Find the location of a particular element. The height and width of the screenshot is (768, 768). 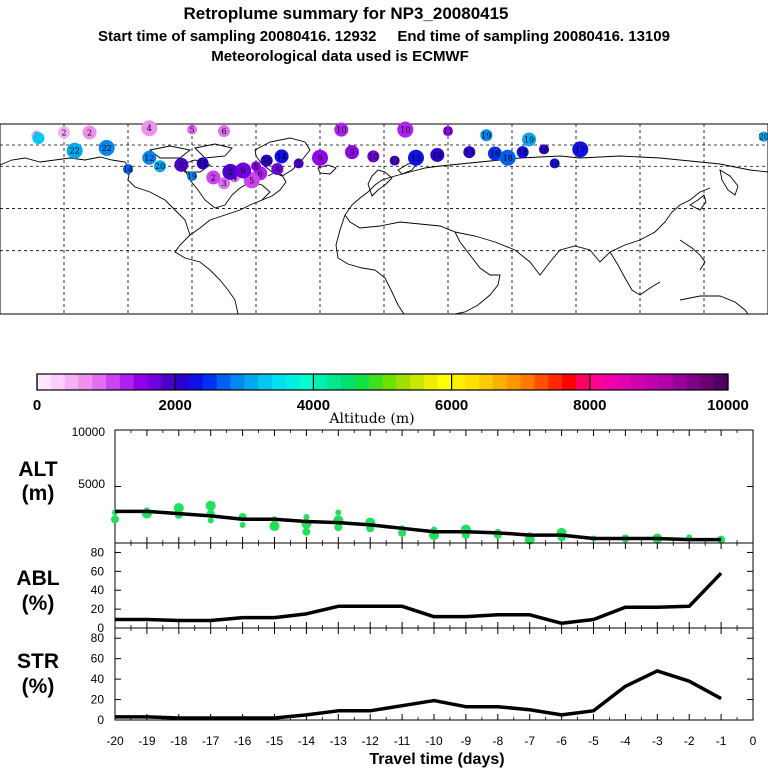

x-tick-label: -2 is located at coordinates (689, 741).